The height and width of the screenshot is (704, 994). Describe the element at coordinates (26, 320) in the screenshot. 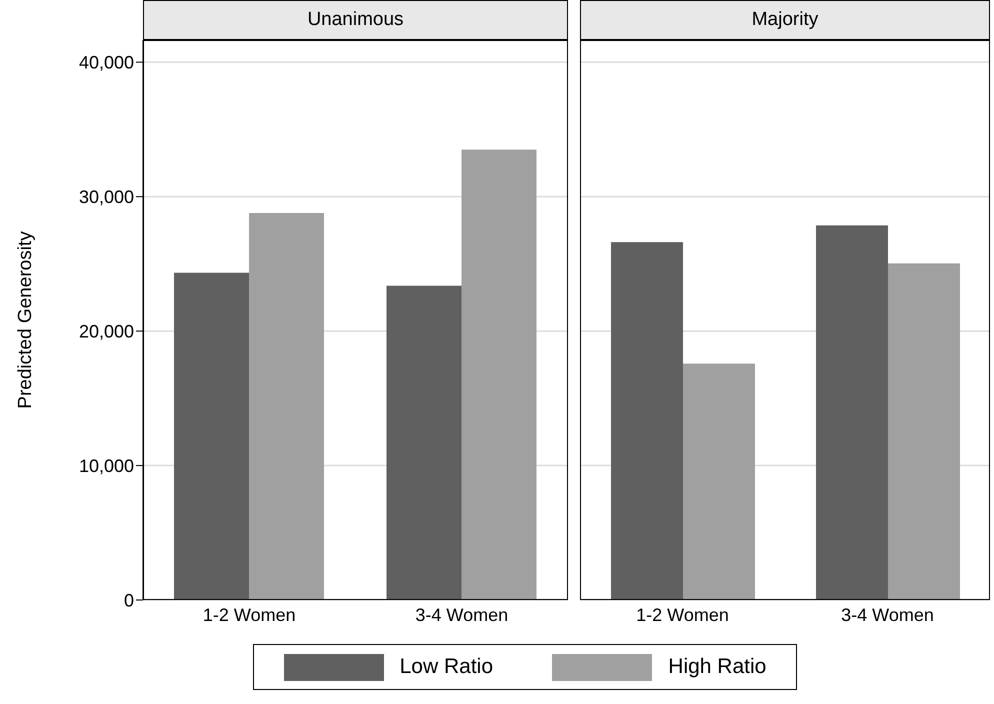

I see `y-axis-title: Predicted Generosity` at that location.